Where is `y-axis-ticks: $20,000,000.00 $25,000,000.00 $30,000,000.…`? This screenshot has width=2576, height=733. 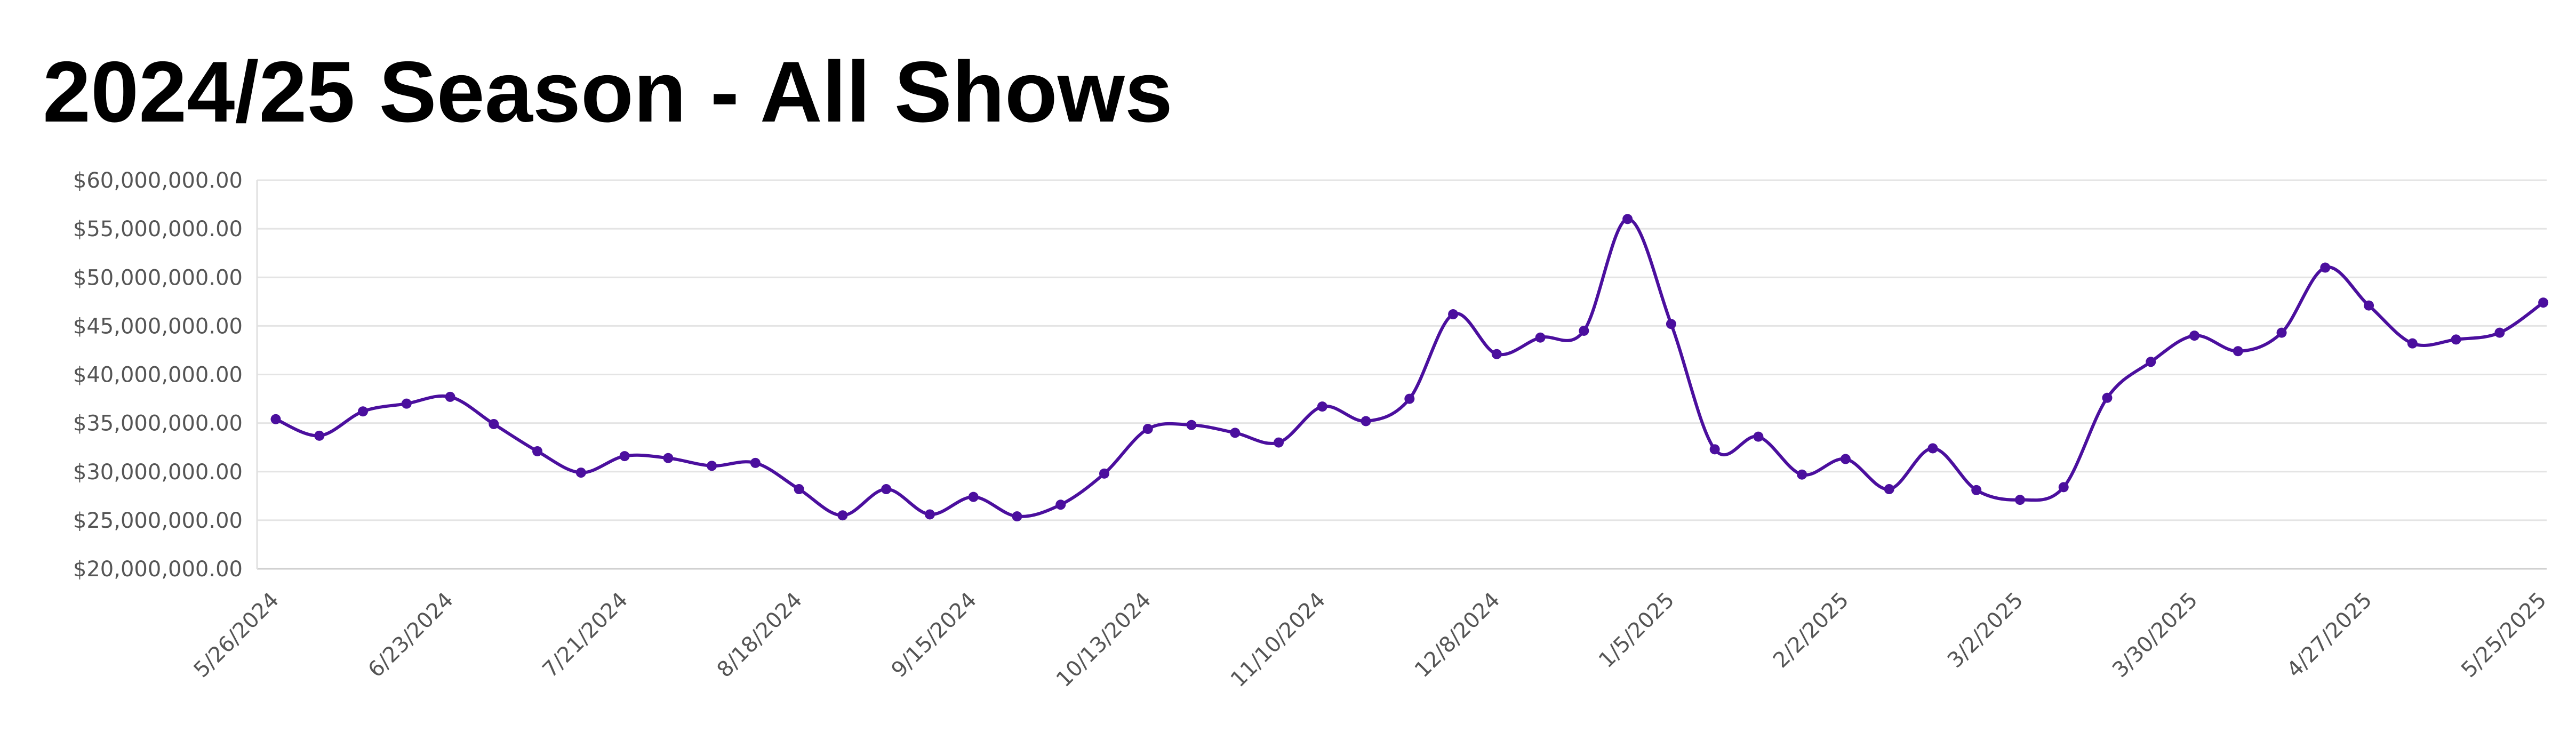
y-axis-ticks: $20,000,000.00 $25,000,000.00 $30,000,000.… is located at coordinates (158, 375).